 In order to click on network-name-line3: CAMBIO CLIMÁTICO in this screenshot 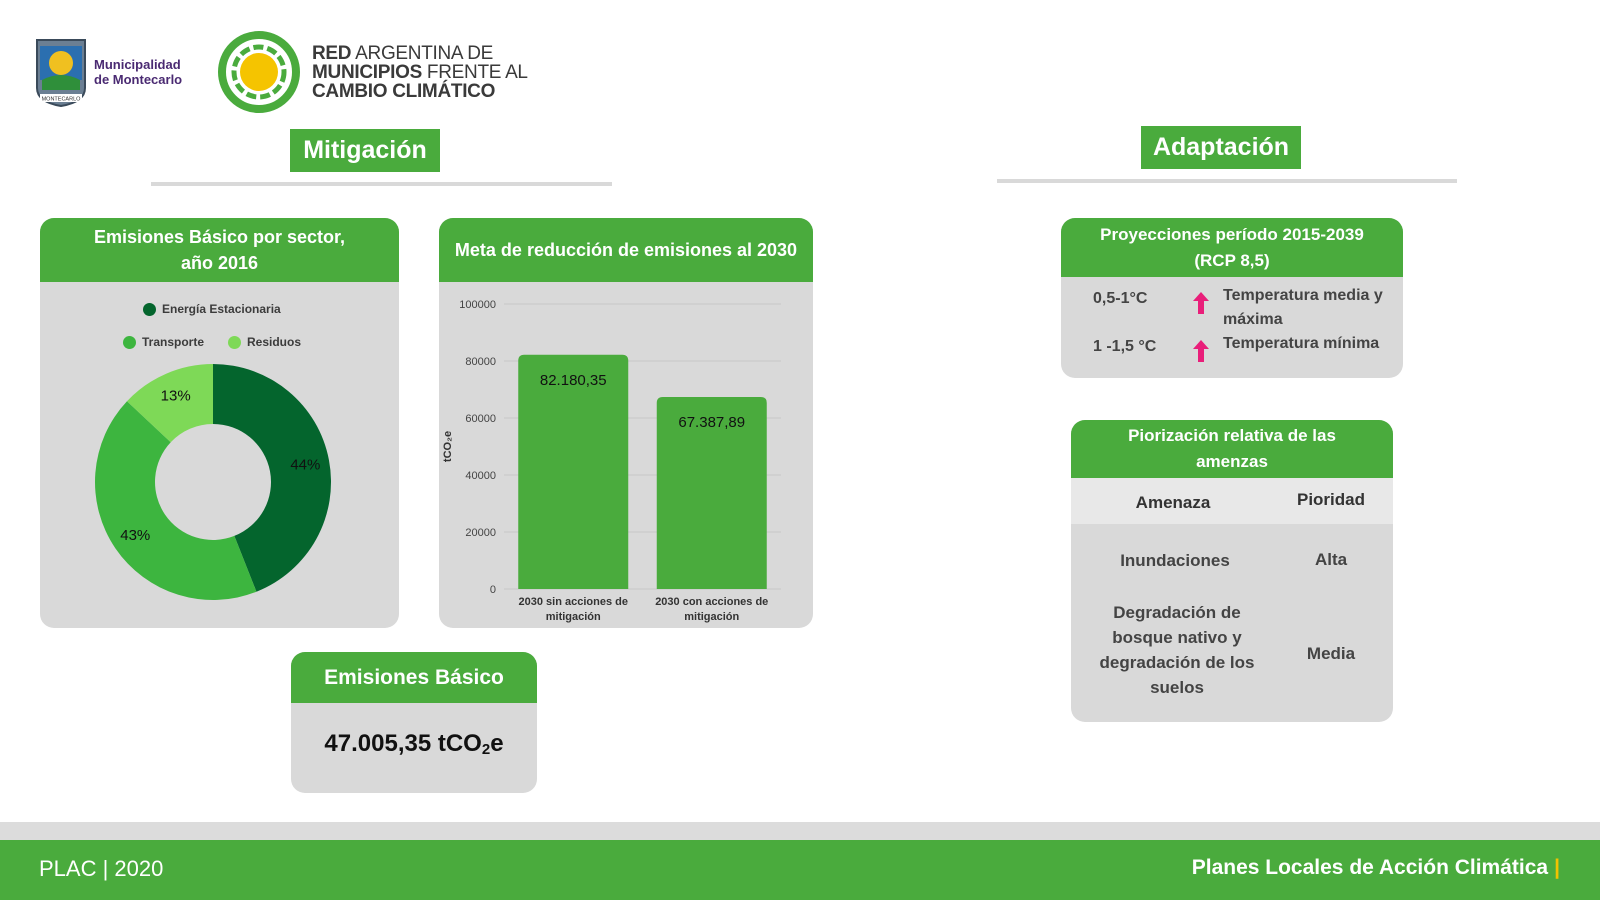, I will do `click(404, 91)`.